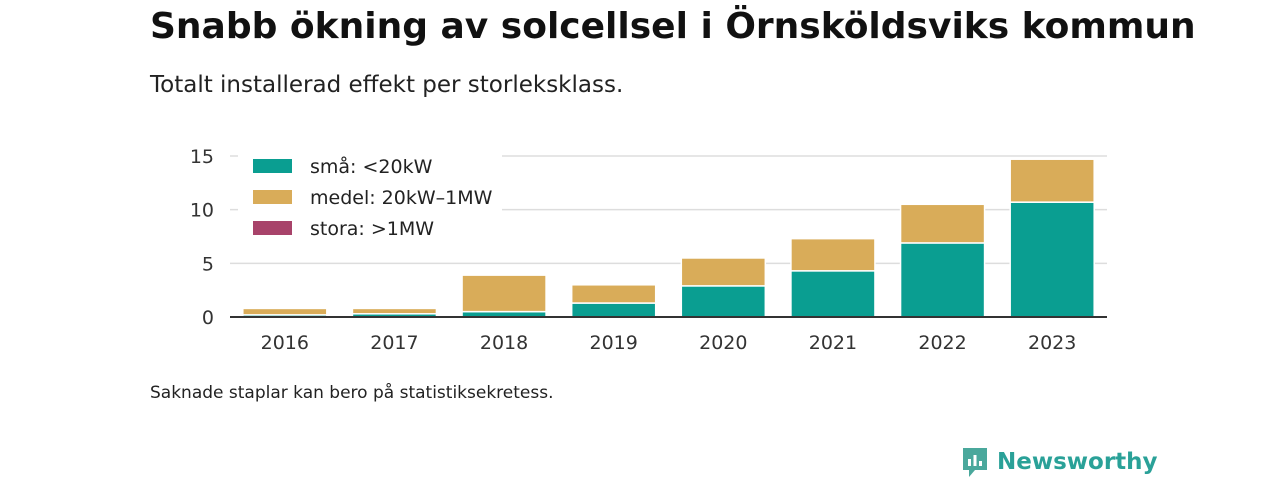 This screenshot has height=480, width=1280. I want to click on legend-label: medel: 20kW–1MW, so click(401, 198).